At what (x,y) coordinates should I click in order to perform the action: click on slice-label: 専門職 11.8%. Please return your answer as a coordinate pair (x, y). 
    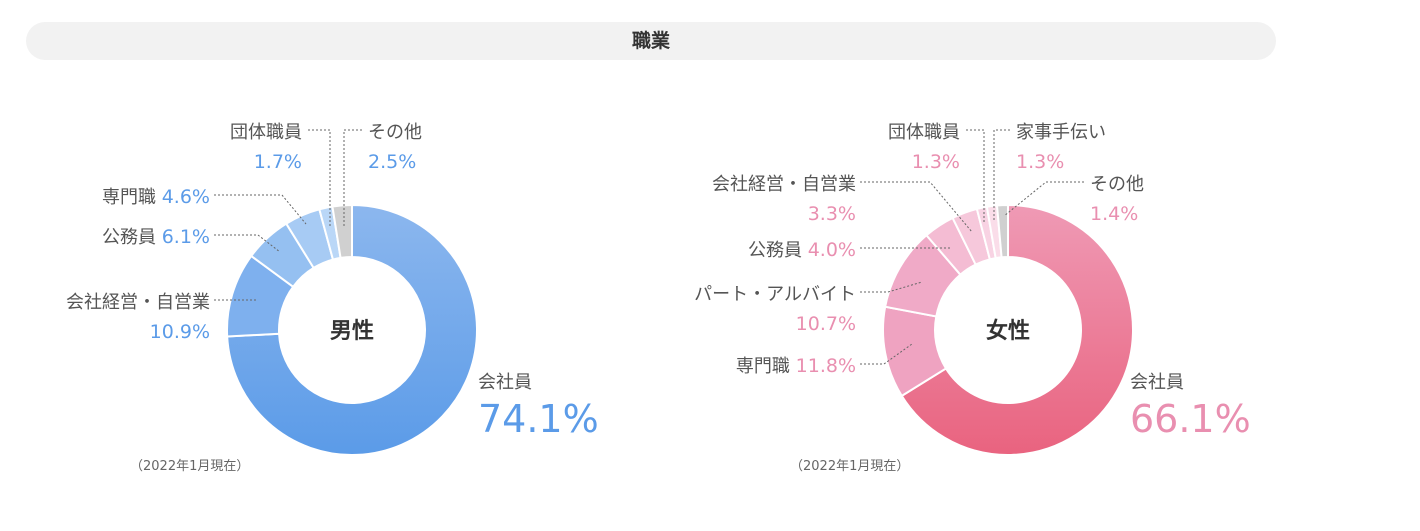
    Looking at the image, I should click on (796, 366).